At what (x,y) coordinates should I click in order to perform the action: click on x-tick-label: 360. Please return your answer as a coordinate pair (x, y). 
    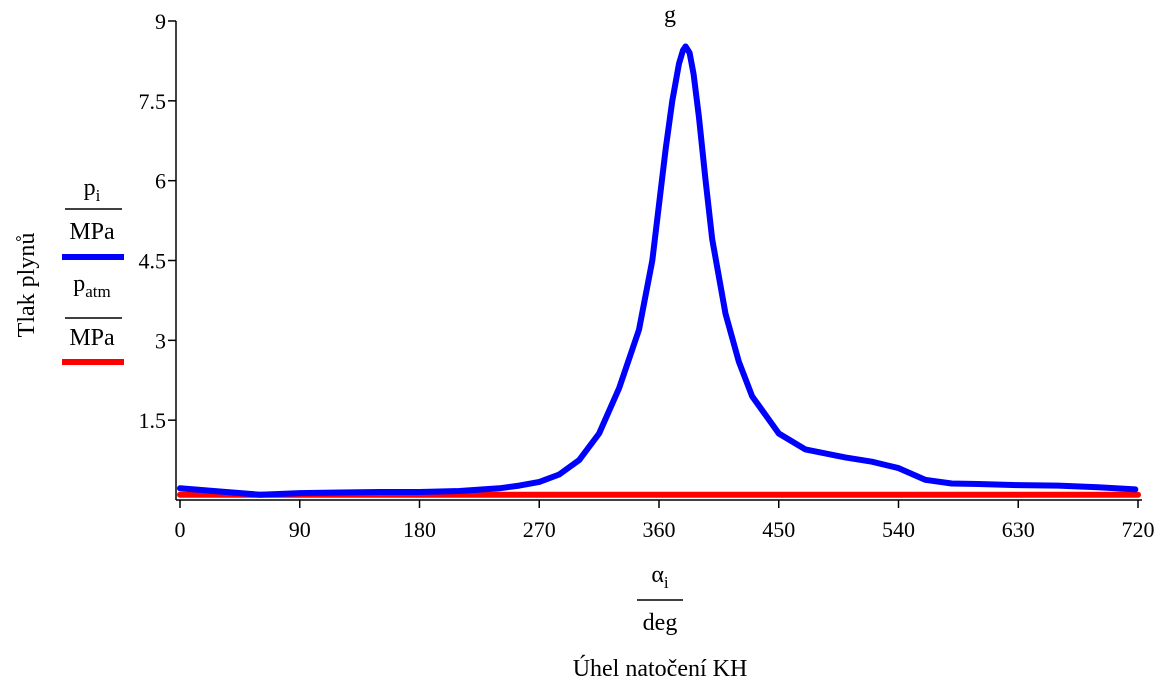
    Looking at the image, I should click on (659, 529).